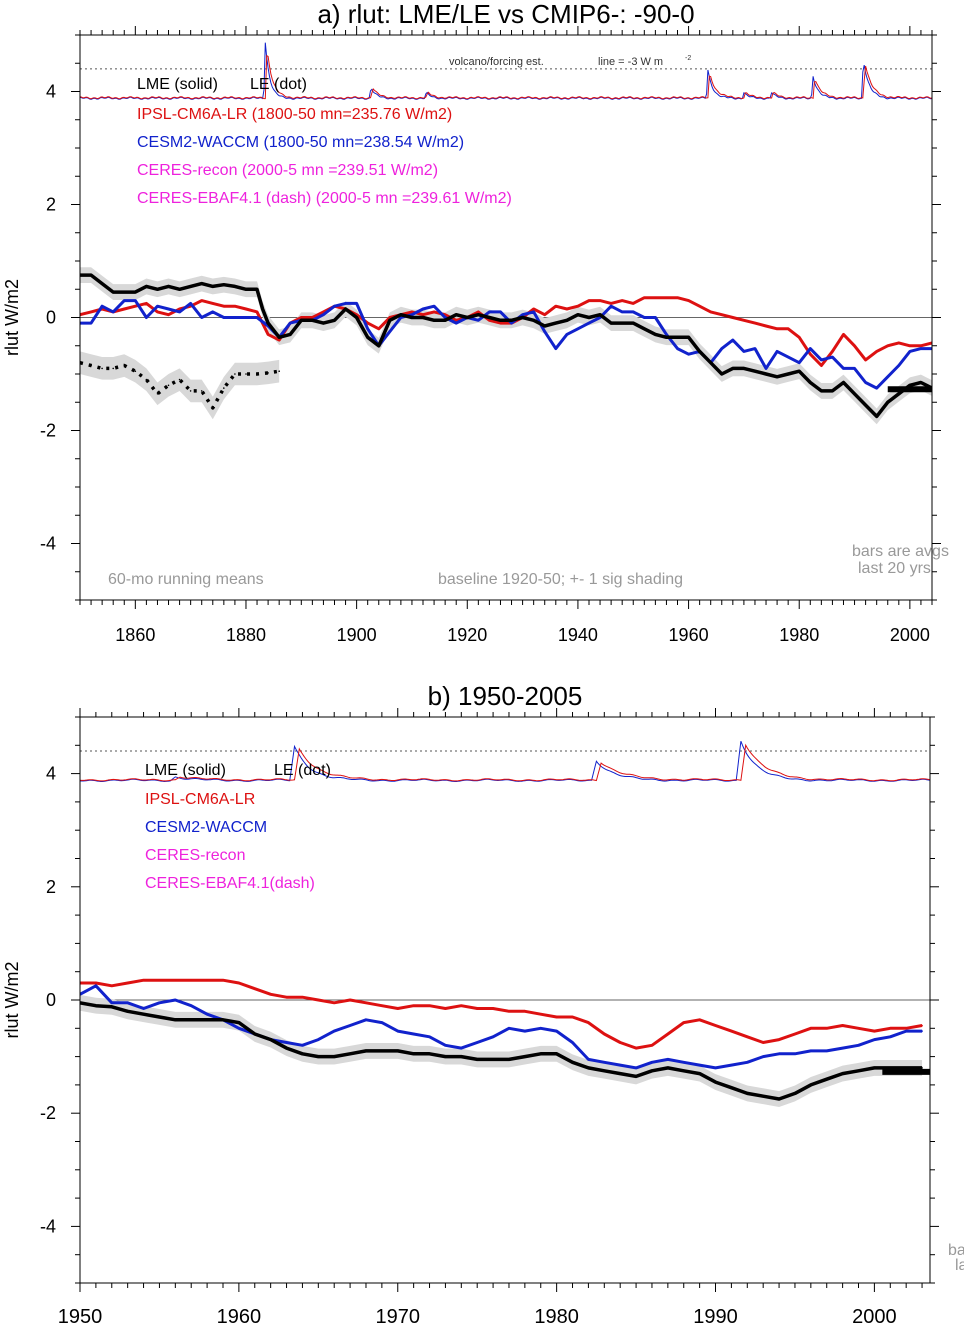 This screenshot has height=1325, width=964. What do you see at coordinates (80, 1315) in the screenshot?
I see `x-tick-label: 1950` at bounding box center [80, 1315].